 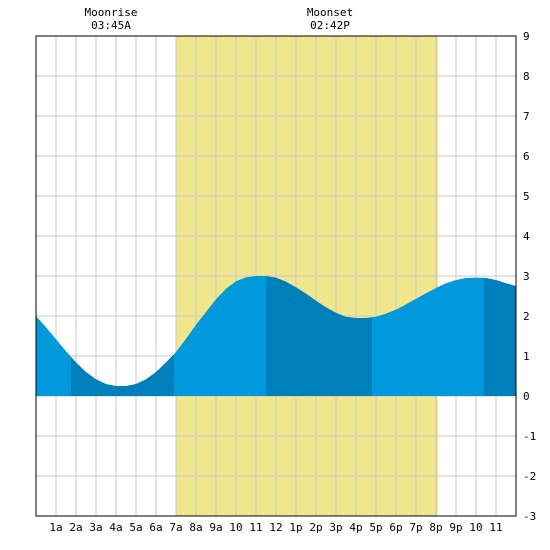 What do you see at coordinates (526, 316) in the screenshot?
I see `y-tick-label: 2` at bounding box center [526, 316].